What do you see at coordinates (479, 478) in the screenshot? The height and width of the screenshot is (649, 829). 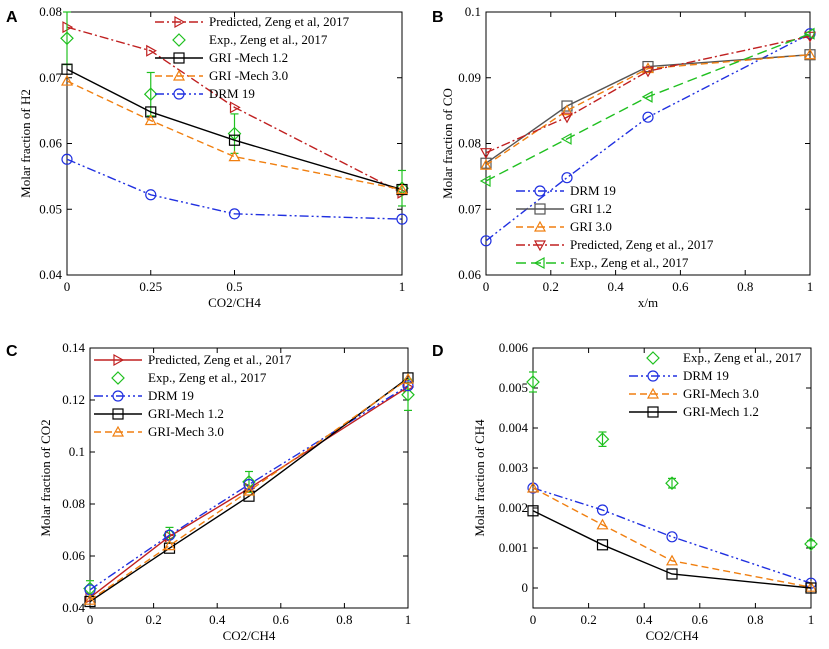 I see `y-axis-label: Molar fraction of CH4` at bounding box center [479, 478].